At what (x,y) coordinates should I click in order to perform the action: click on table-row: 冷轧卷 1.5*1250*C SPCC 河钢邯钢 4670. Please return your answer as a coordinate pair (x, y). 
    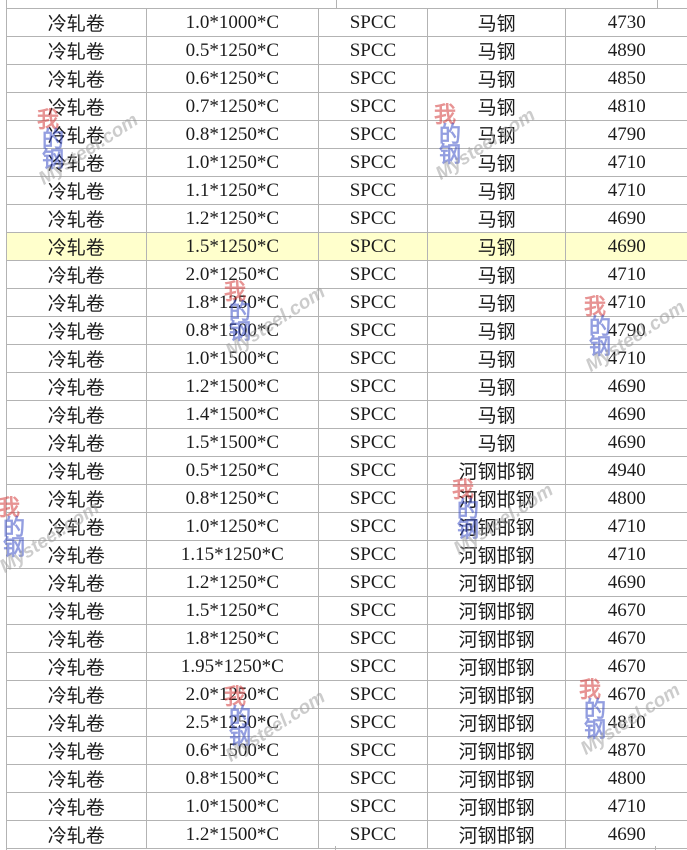
    Looking at the image, I should click on (346, 610).